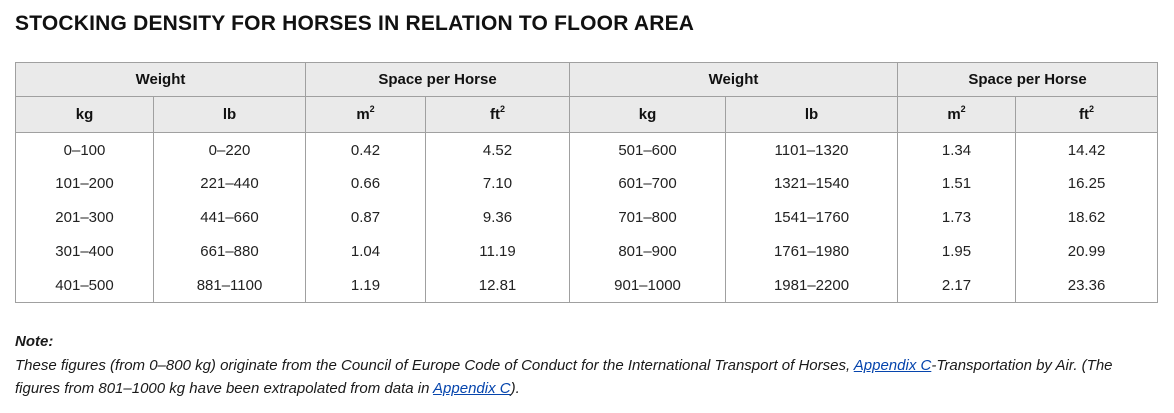  What do you see at coordinates (1087, 285) in the screenshot?
I see `cell-ft2-right: 23.36` at bounding box center [1087, 285].